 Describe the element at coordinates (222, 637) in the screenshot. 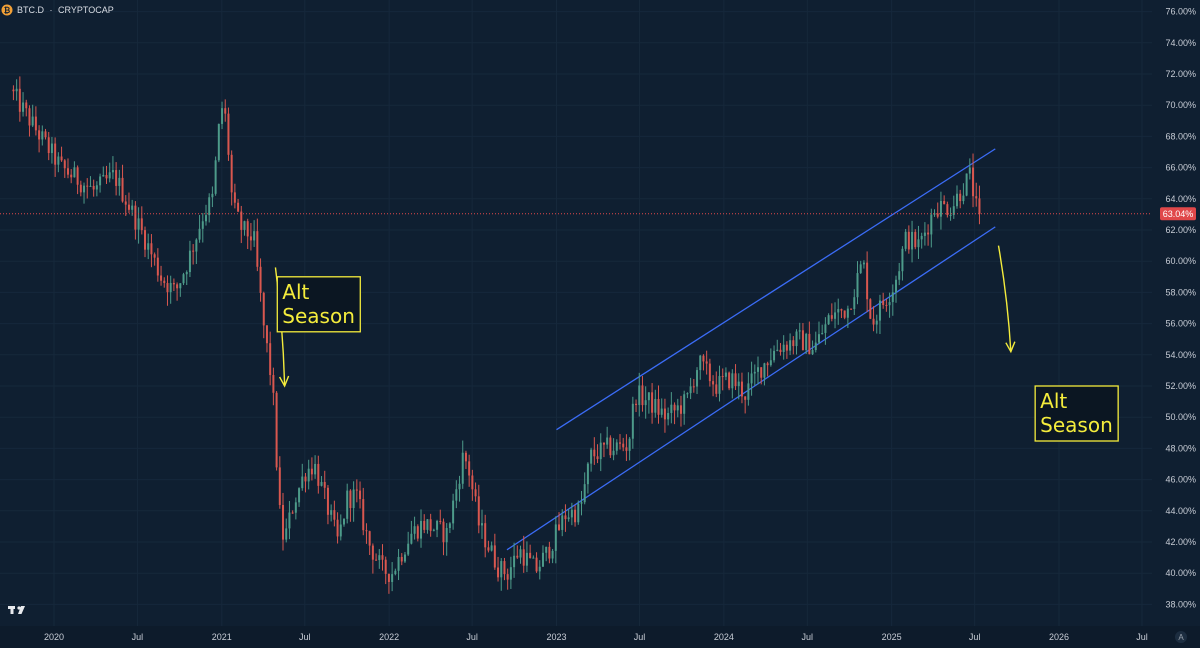

I see `x-tick-label: 2021` at that location.